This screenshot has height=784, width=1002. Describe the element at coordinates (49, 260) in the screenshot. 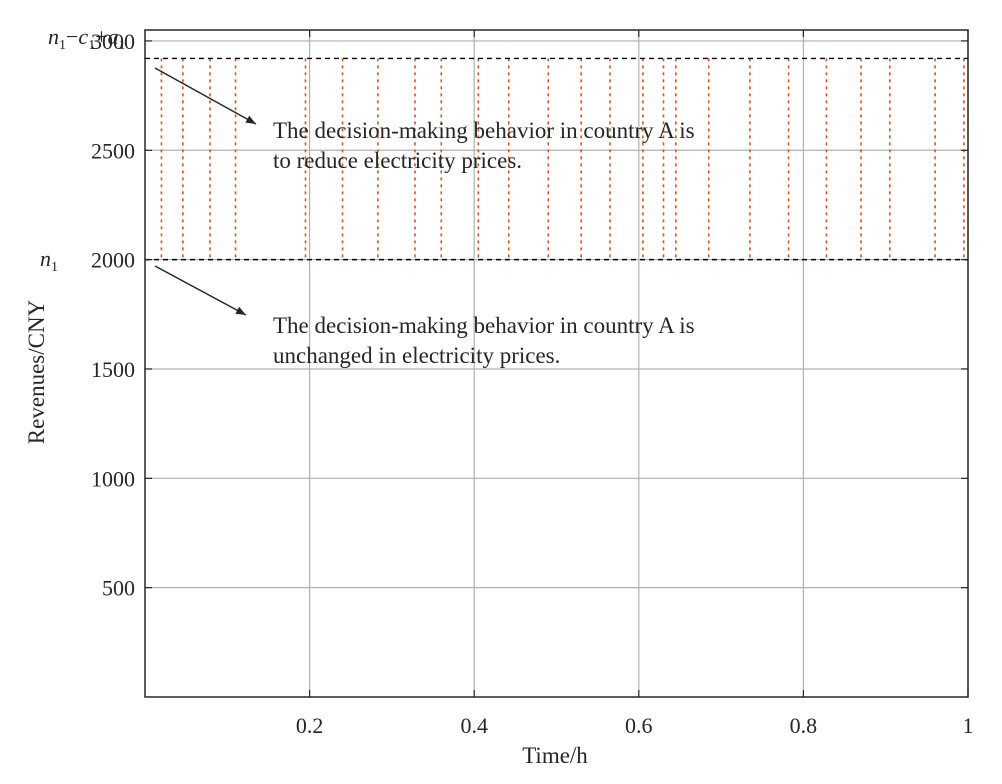

I see `ref-label-lower: n1` at that location.